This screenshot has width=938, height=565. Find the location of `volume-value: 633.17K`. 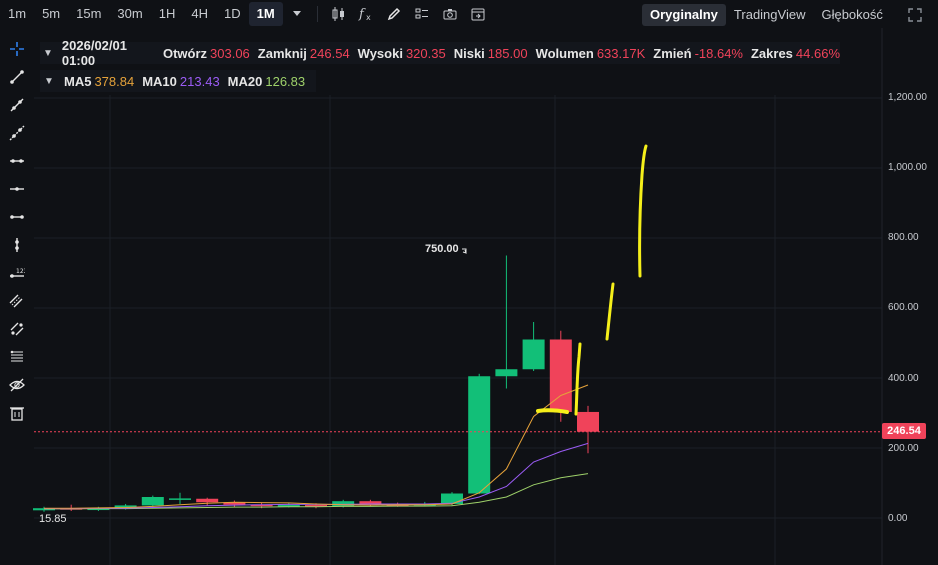

volume-value: 633.17K is located at coordinates (621, 53).